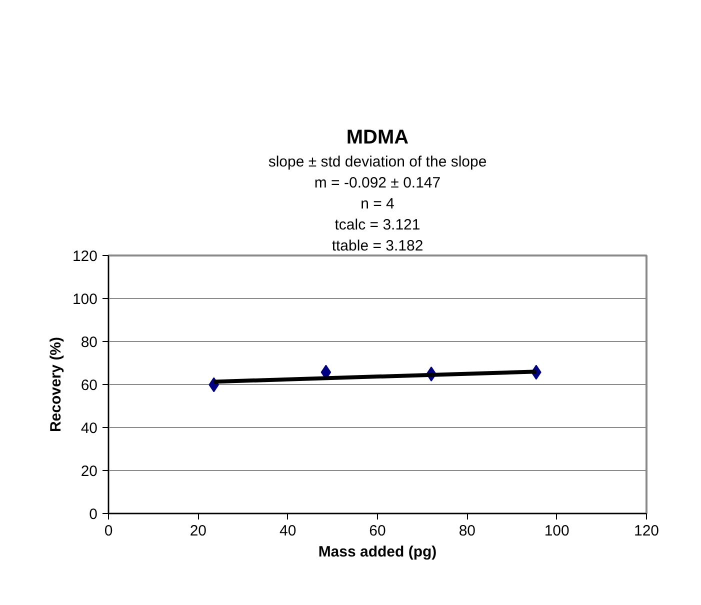 This screenshot has height=605, width=701. I want to click on y-tick-label: 40, so click(89, 428).